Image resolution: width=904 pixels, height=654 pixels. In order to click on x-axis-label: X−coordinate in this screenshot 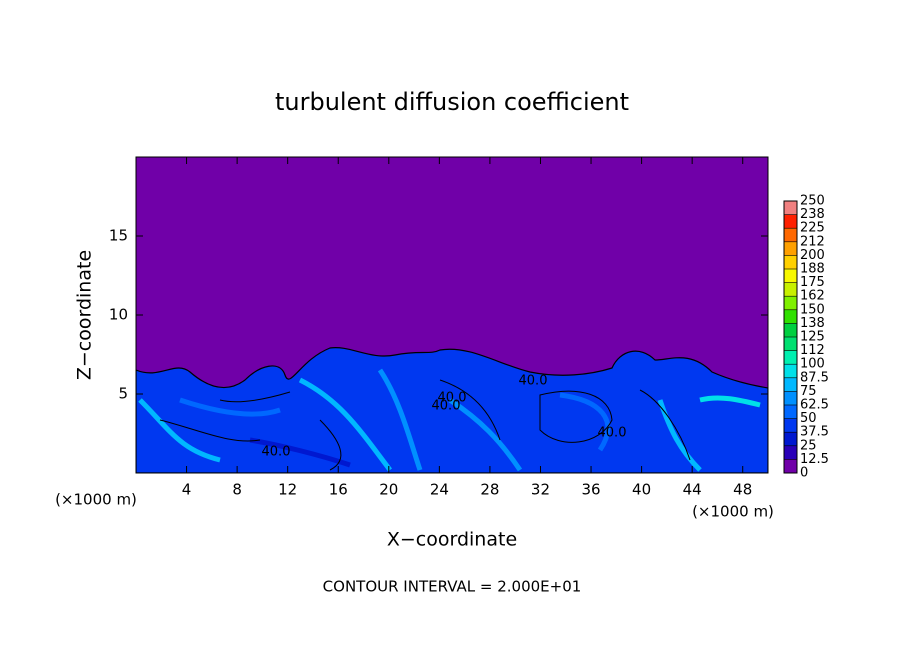, I will do `click(452, 540)`.